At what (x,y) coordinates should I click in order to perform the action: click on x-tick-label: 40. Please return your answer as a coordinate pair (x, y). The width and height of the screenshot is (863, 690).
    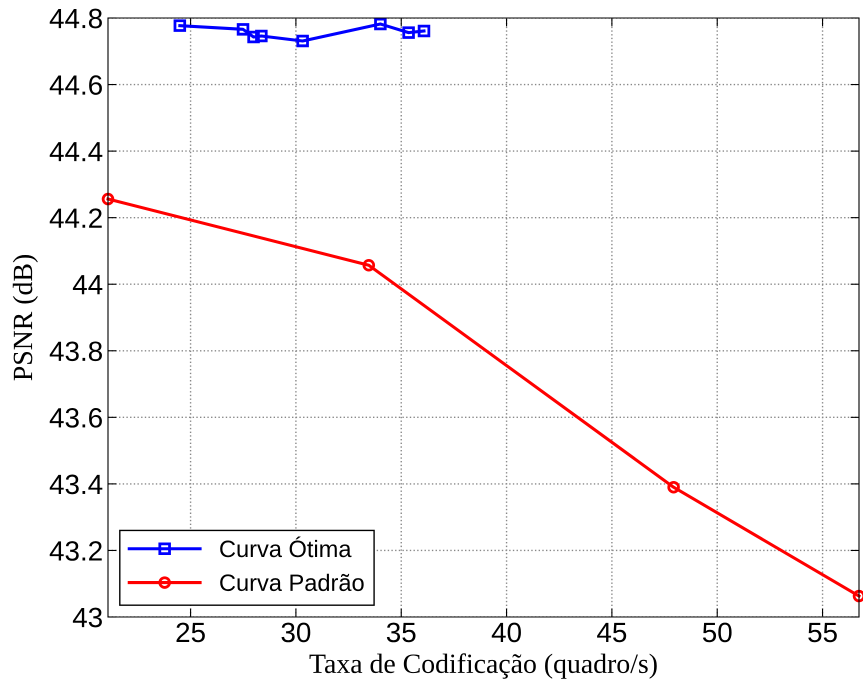
    Looking at the image, I should click on (506, 632).